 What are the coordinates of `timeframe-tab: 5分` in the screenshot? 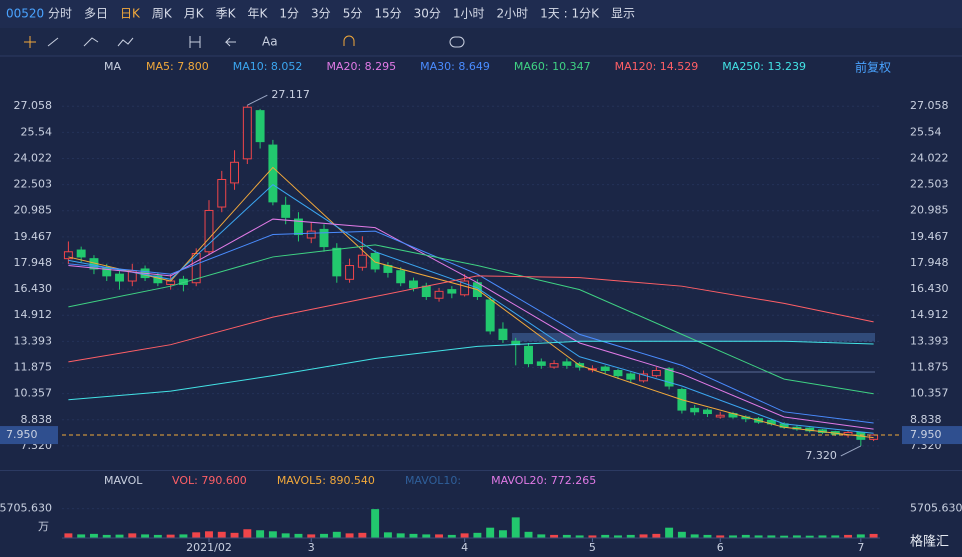 It's located at (353, 14).